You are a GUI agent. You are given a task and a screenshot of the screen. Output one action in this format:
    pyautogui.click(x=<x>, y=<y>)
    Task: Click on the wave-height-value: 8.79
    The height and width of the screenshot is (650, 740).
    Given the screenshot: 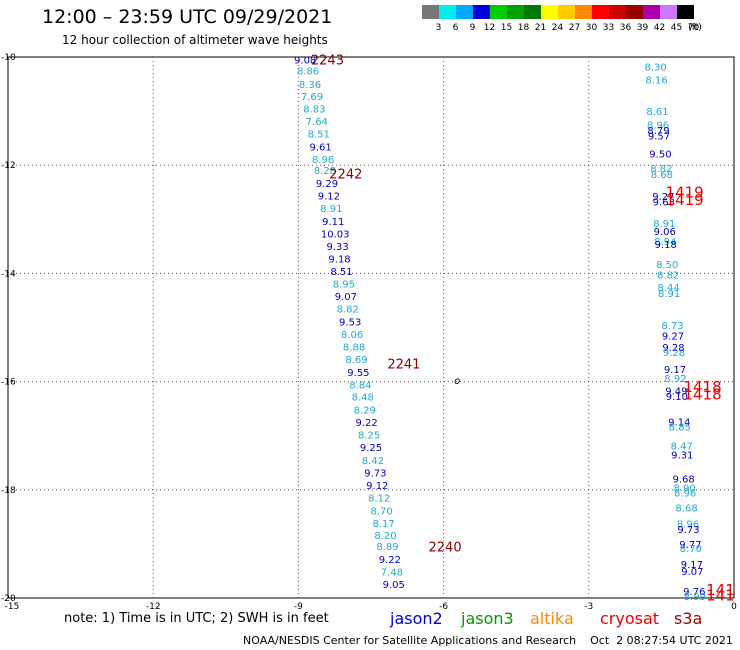 What is the action you would take?
    pyautogui.click(x=658, y=131)
    